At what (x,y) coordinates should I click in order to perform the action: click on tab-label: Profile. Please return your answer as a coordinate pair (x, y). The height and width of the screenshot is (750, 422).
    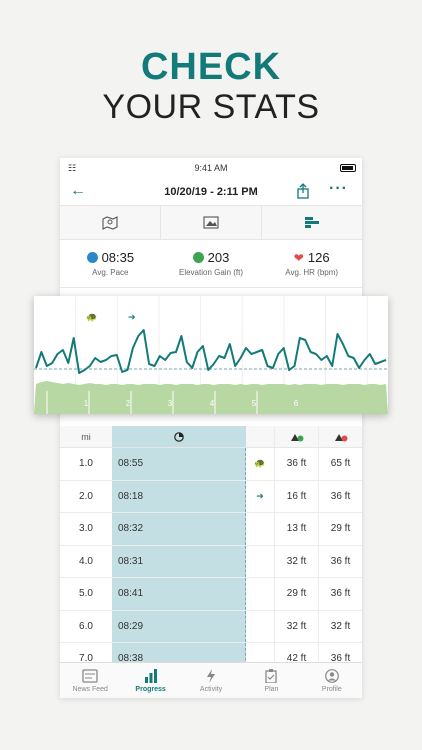
    Looking at the image, I should click on (331, 689).